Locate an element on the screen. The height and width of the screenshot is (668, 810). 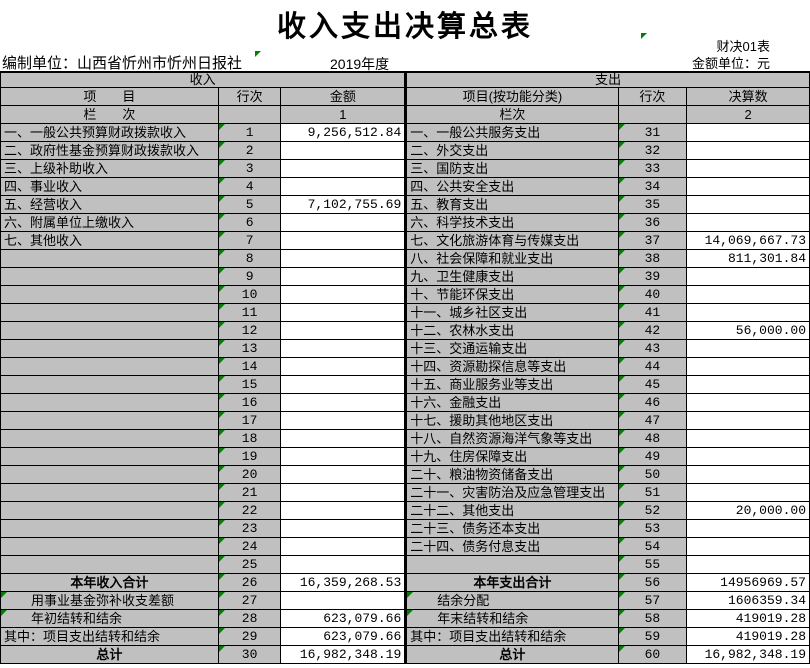
expenditure-item-cell: 十六、金融支出 is located at coordinates (512, 402).